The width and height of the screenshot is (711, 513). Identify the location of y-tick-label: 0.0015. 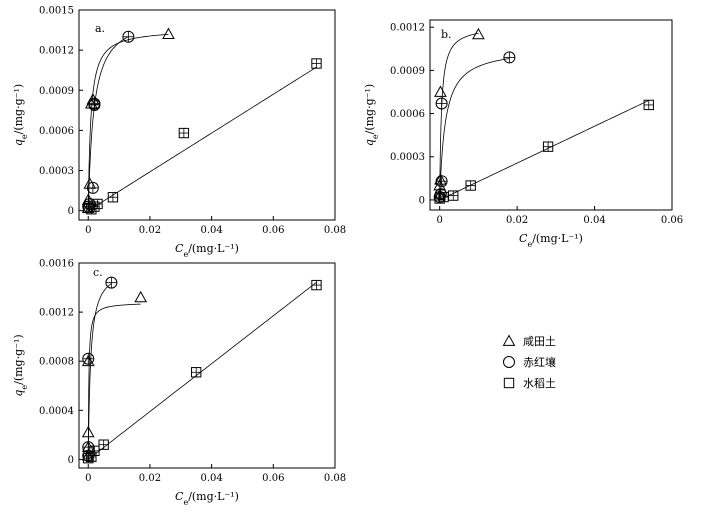
(56, 11).